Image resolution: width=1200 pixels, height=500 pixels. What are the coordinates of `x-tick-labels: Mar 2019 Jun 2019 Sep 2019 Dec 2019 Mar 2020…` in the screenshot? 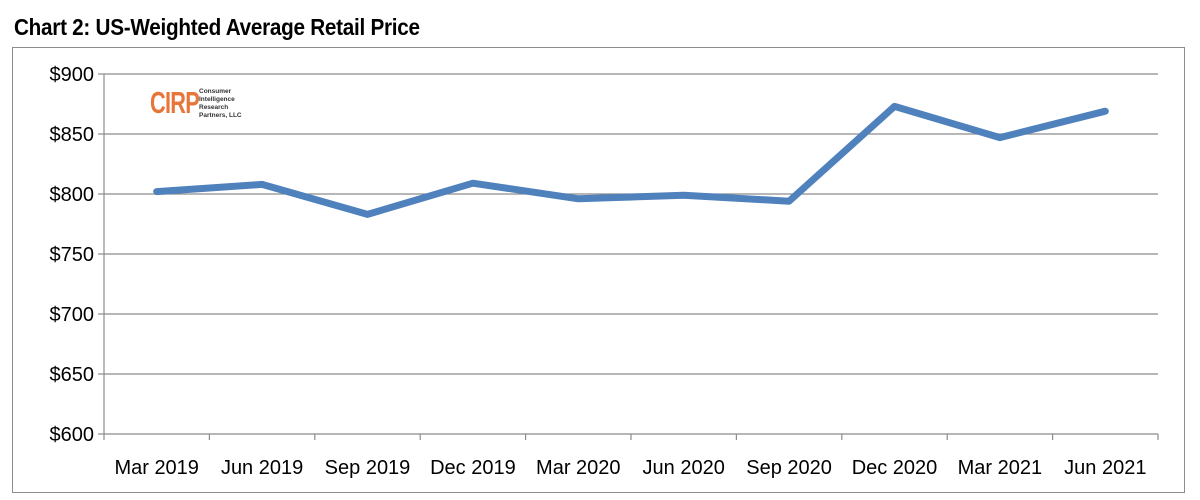 It's located at (630, 468).